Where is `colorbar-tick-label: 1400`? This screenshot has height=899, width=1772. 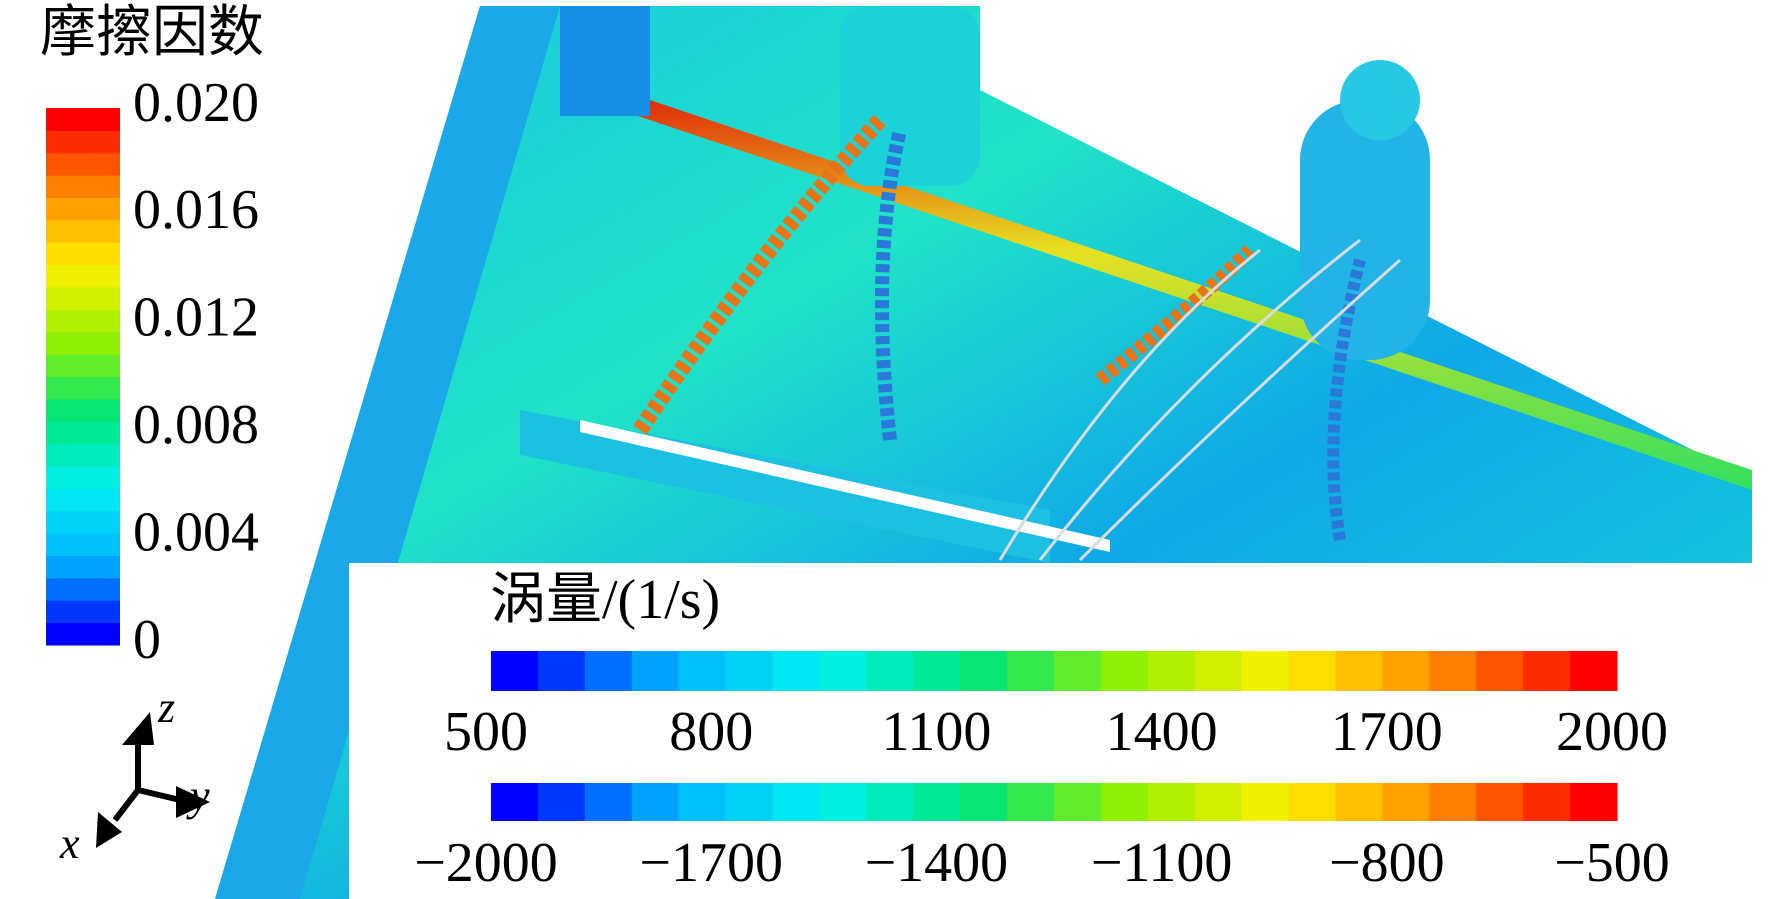 colorbar-tick-label: 1400 is located at coordinates (1162, 732).